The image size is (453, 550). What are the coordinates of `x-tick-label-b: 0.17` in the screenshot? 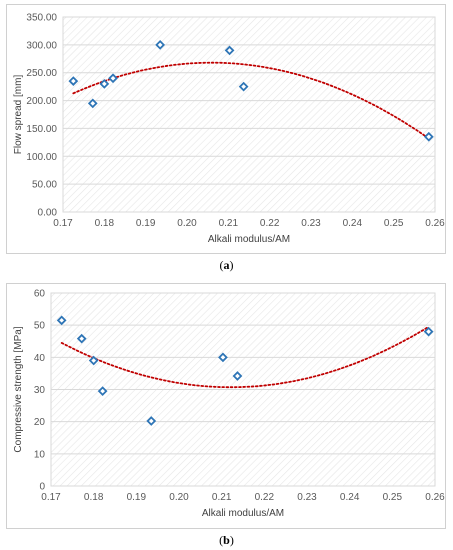 It's located at (51, 497).